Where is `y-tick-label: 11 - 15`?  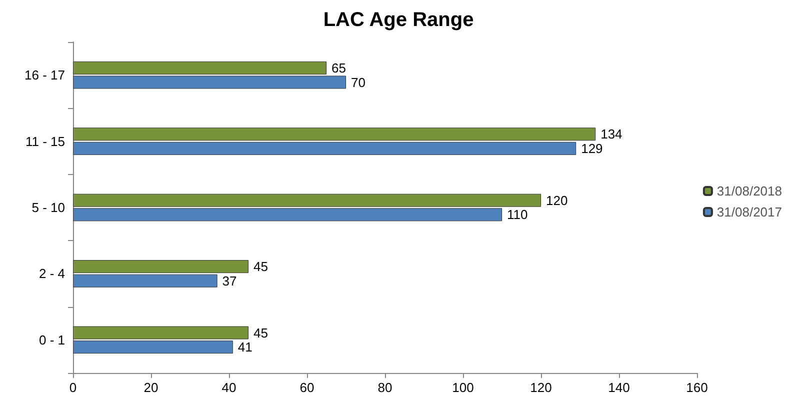
y-tick-label: 11 - 15 is located at coordinates (45, 141).